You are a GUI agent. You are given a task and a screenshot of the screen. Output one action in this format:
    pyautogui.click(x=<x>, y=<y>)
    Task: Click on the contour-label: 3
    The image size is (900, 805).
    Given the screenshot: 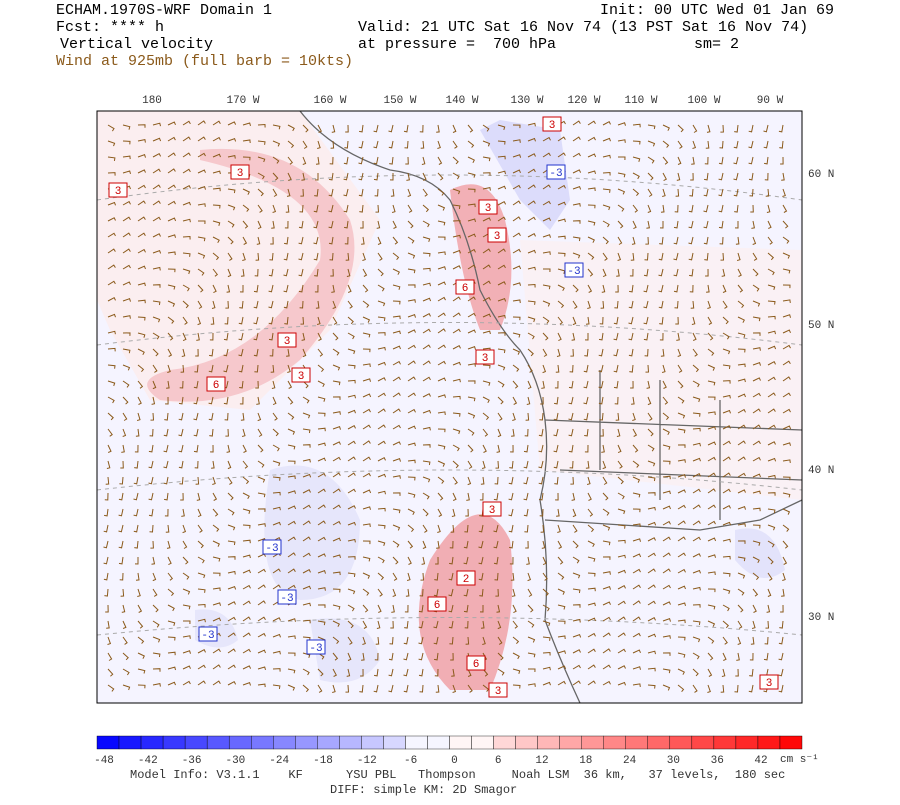 What is the action you would take?
    pyautogui.click(x=552, y=126)
    